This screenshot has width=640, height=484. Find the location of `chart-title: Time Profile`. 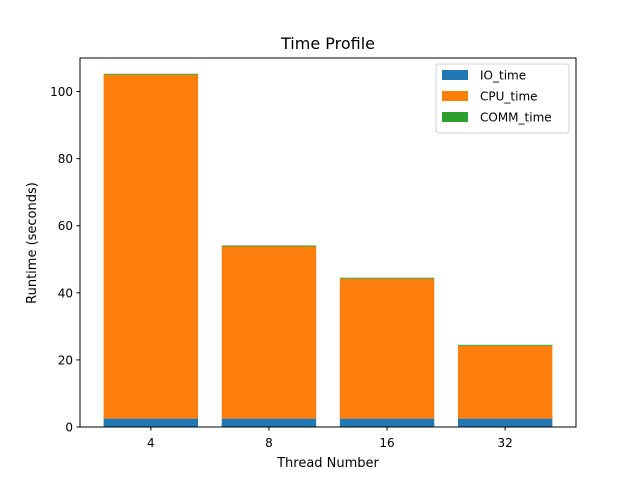

chart-title: Time Profile is located at coordinates (327, 43).